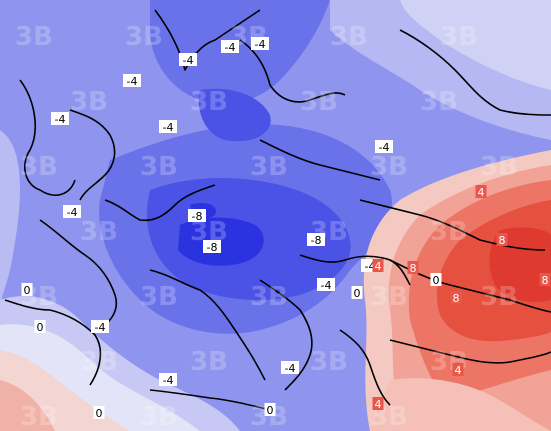 This screenshot has height=431, width=551. Describe the element at coordinates (207, 325) in the screenshot. I see `coast-italy` at that location.